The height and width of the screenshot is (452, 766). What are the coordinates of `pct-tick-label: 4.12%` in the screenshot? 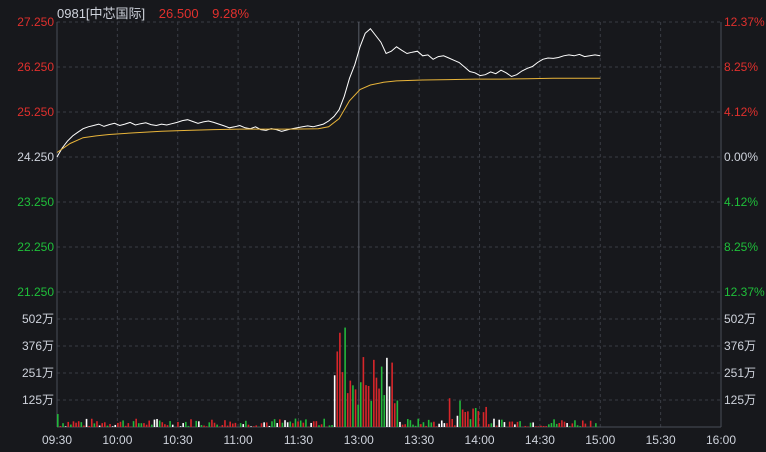 It's located at (741, 112).